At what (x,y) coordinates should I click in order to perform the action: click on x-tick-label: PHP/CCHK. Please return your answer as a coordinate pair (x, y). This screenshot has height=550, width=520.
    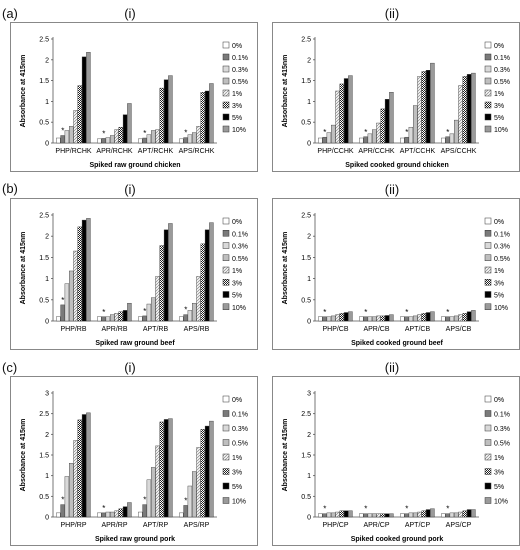
    Looking at the image, I should click on (335, 151).